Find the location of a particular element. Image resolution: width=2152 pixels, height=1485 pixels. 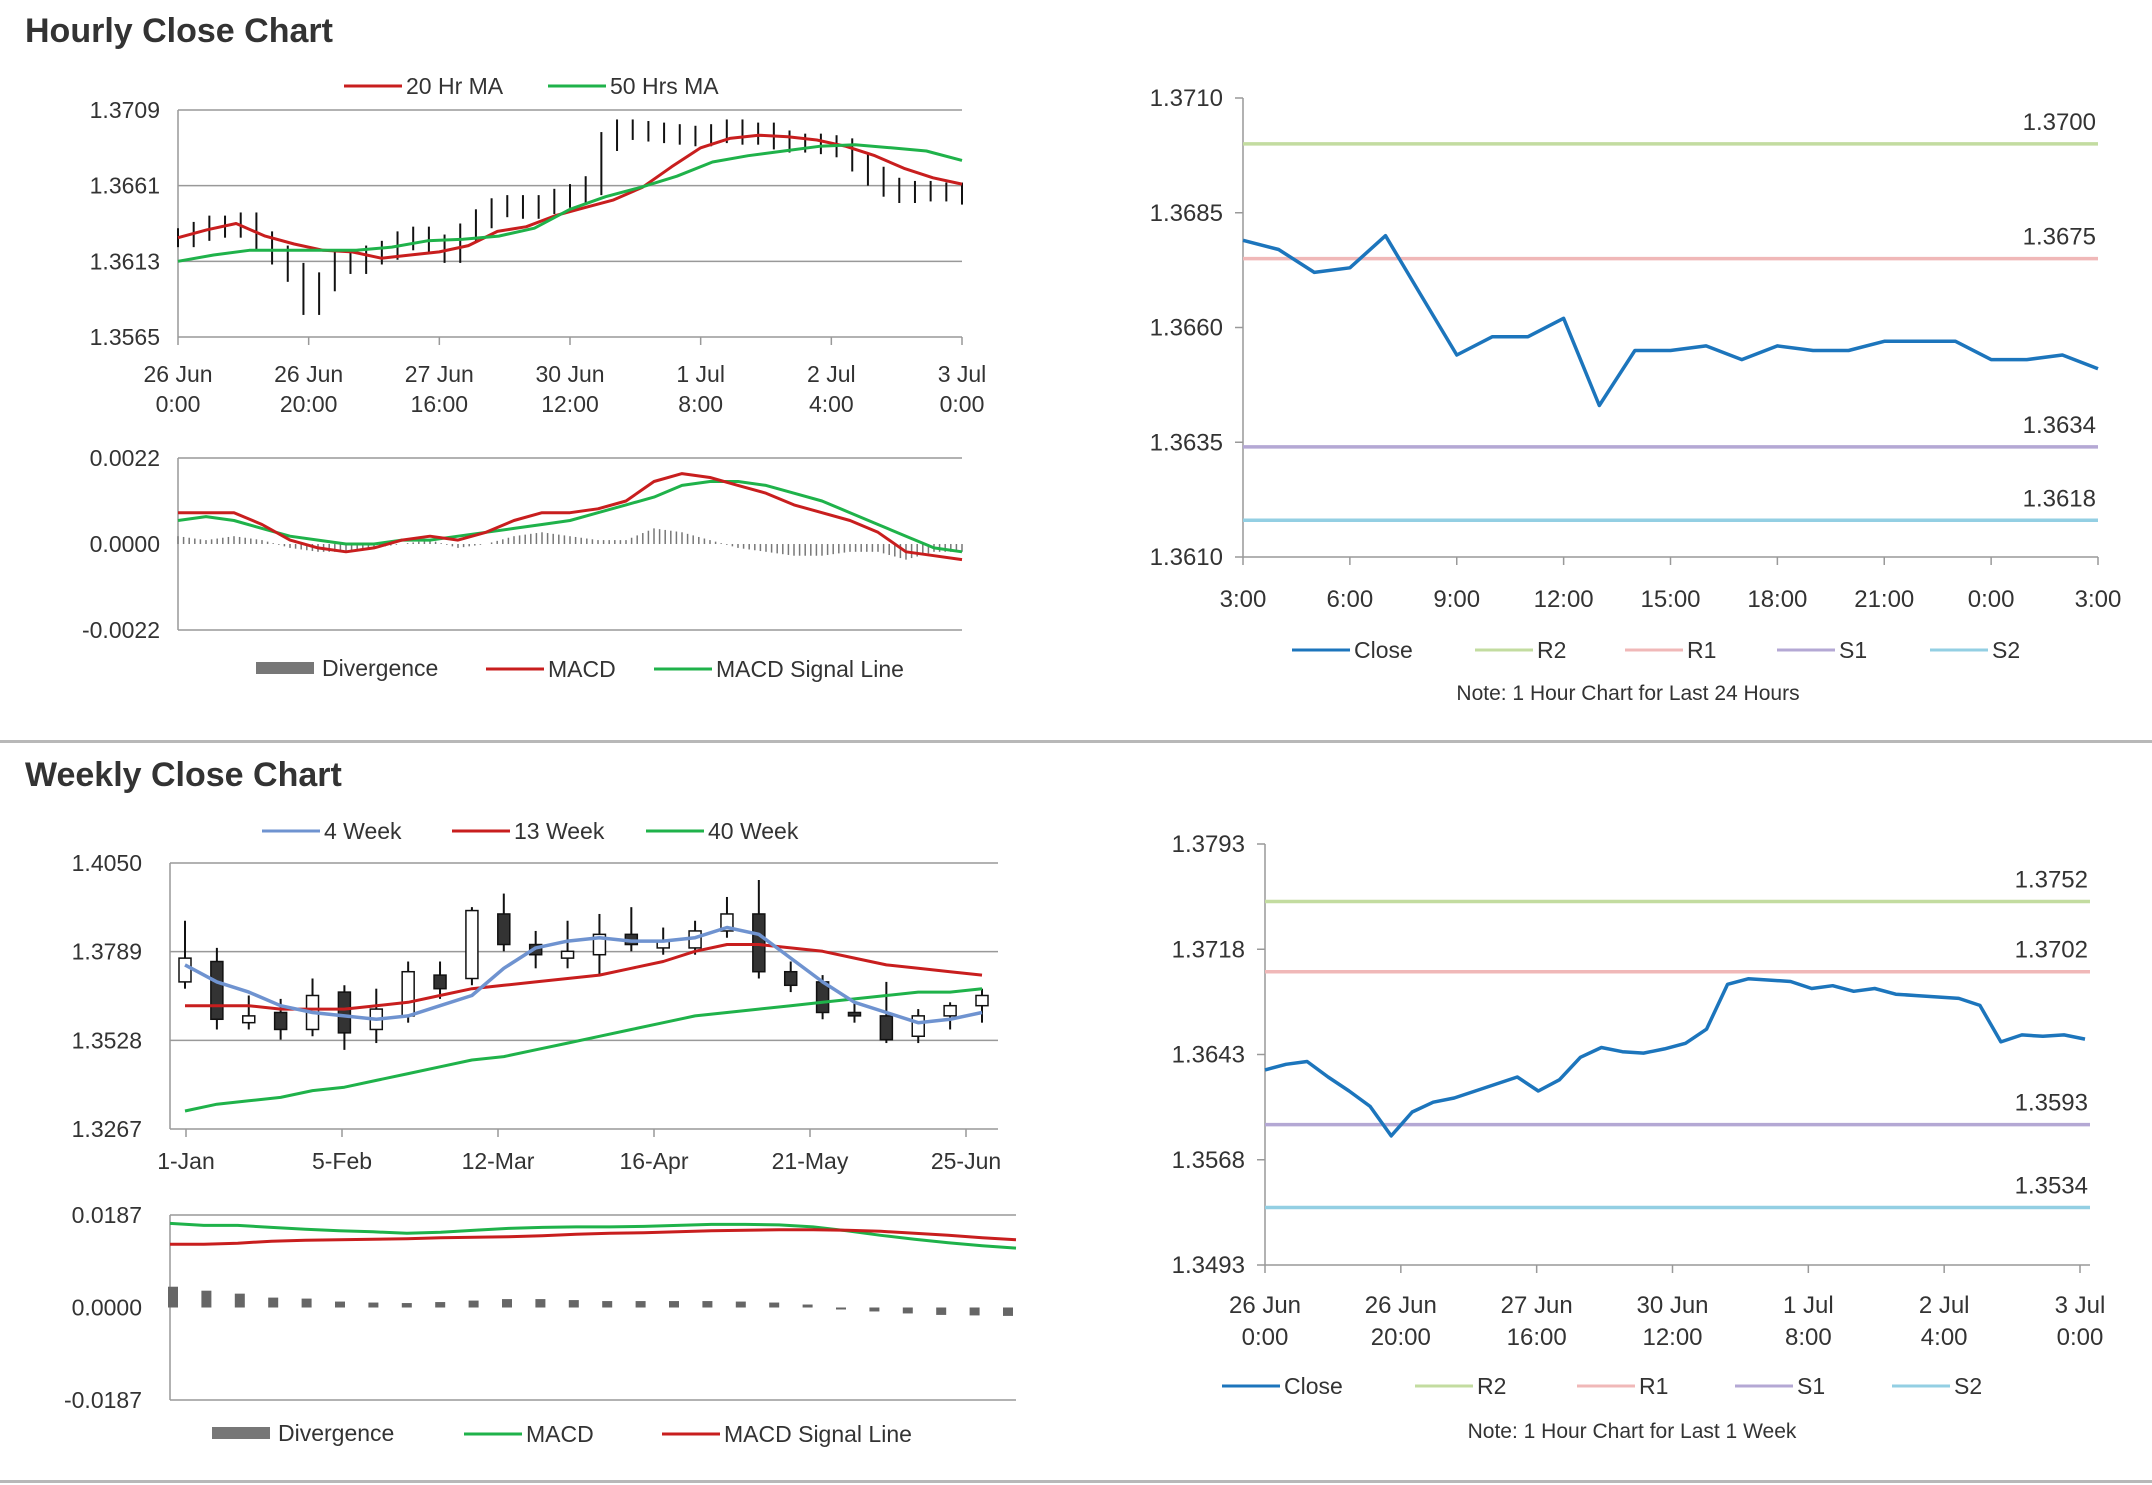

legend-label-1: R2 is located at coordinates (1551, 650).